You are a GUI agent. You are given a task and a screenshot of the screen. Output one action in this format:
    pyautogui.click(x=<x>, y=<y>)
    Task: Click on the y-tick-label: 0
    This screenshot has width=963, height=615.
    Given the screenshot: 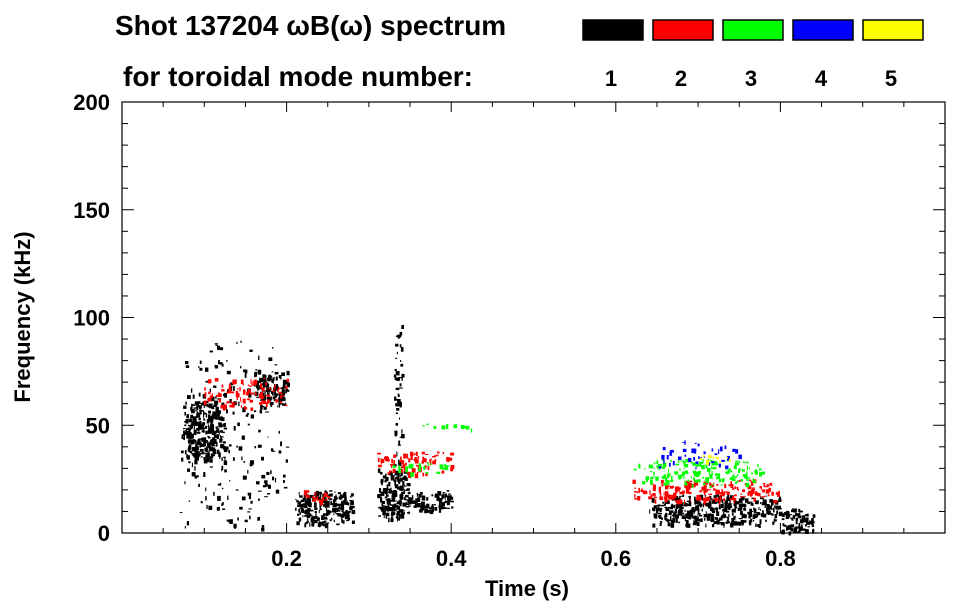 What is the action you would take?
    pyautogui.click(x=104, y=533)
    